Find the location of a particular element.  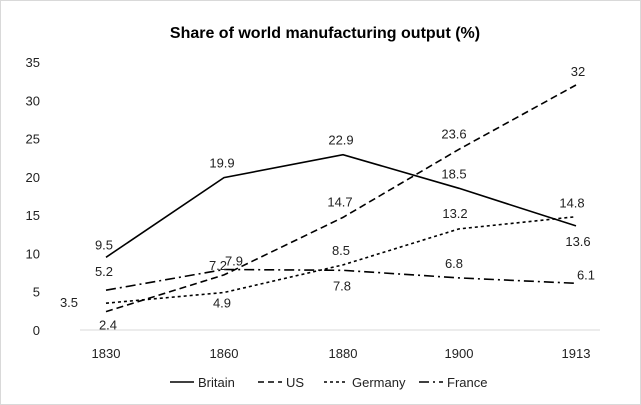

data-label-germany: 4.9 is located at coordinates (222, 302).